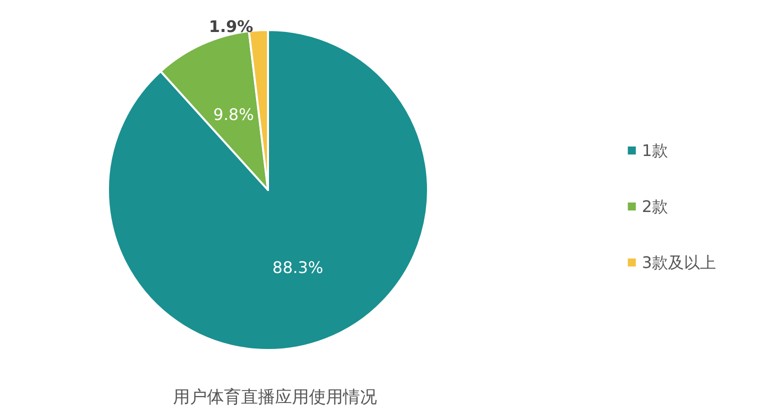 The height and width of the screenshot is (413, 761). I want to click on text: 用户体育直播应用使用情况, so click(275, 398).